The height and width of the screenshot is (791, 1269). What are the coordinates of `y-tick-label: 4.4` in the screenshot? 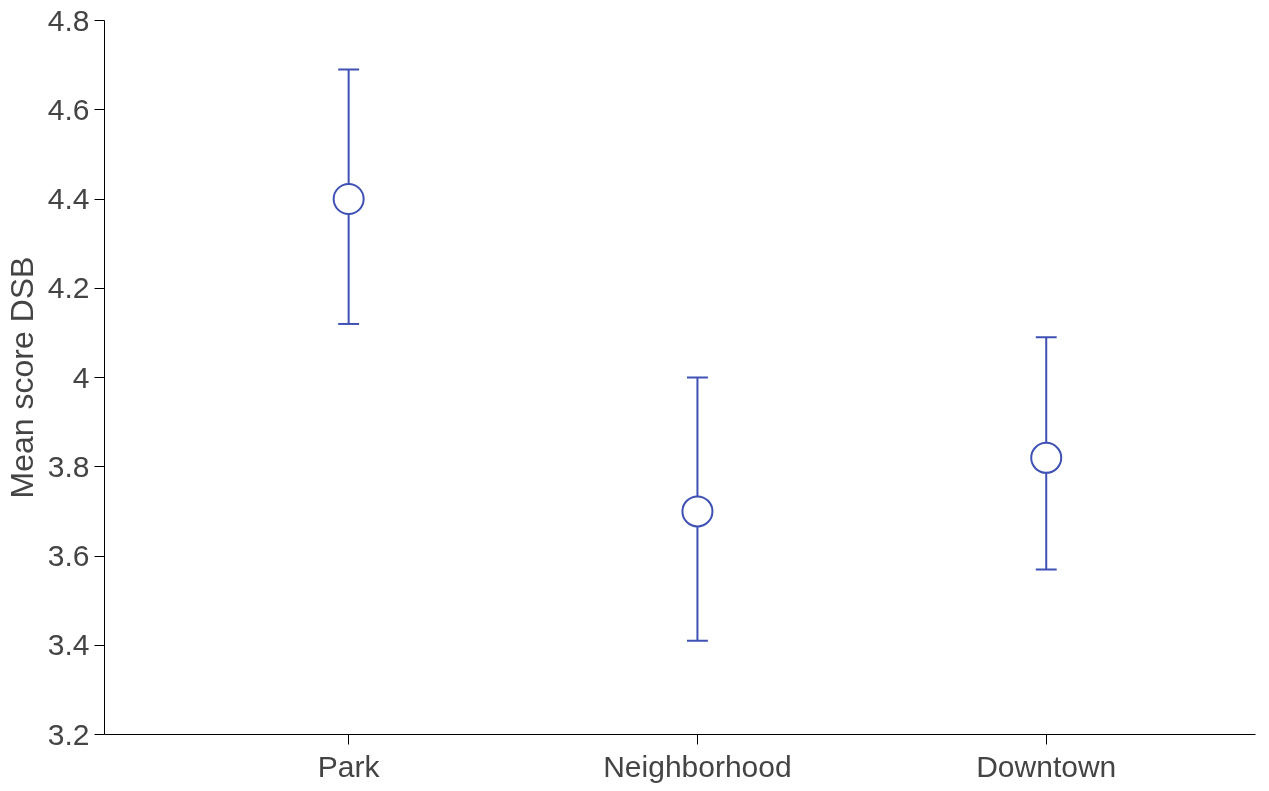 It's located at (68, 198).